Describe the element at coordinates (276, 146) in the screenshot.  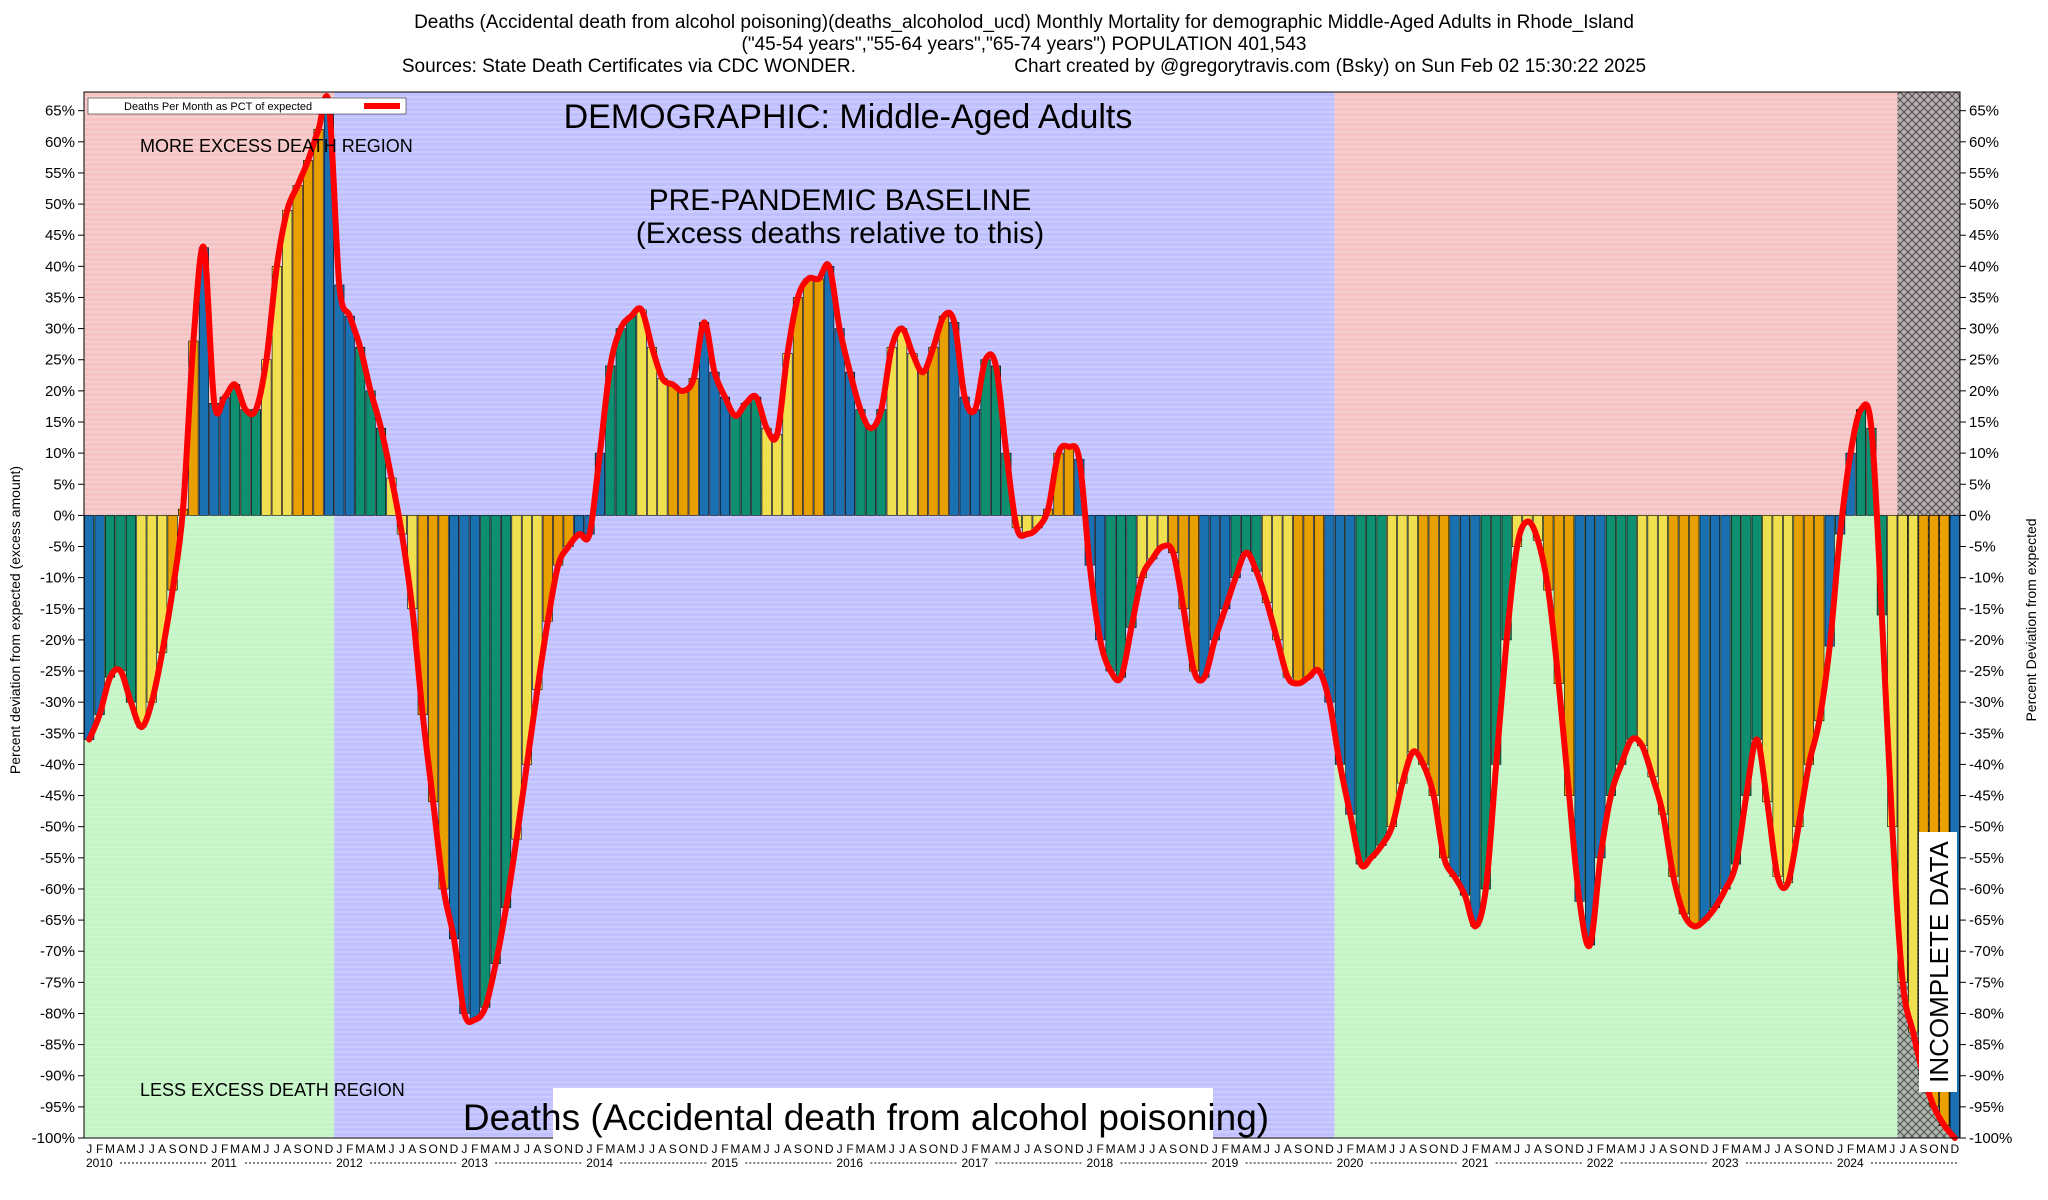
I see `more-excess-region-label: MORE EXCESS DEATH REGION` at that location.